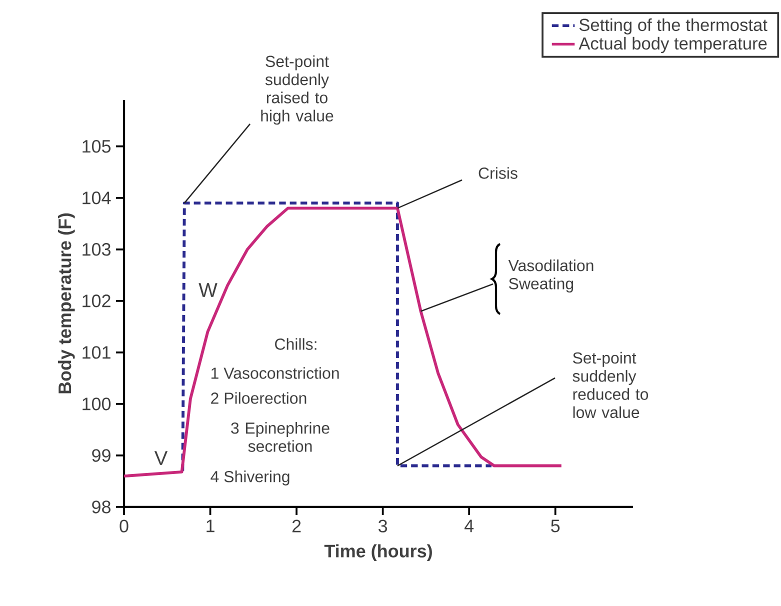 The width and height of the screenshot is (781, 606). Describe the element at coordinates (378, 553) in the screenshot. I see `x-axis-title: Time (hours)` at that location.